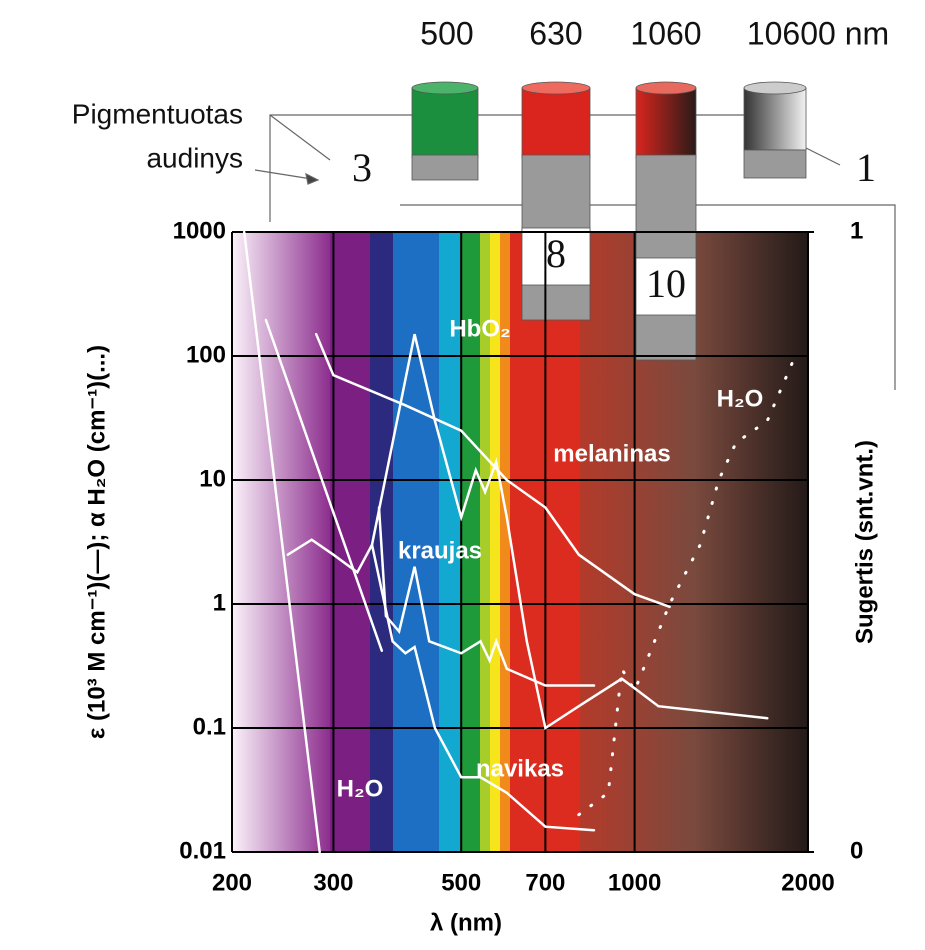 This screenshot has height=950, width=925. I want to click on y2-axis-label: Sugertis (snt.vnt.), so click(864, 542).